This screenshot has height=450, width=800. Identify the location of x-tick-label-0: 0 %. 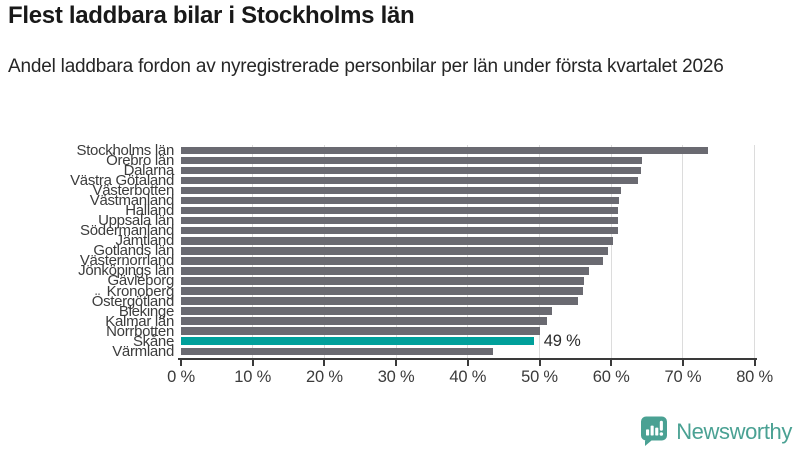
(181, 377).